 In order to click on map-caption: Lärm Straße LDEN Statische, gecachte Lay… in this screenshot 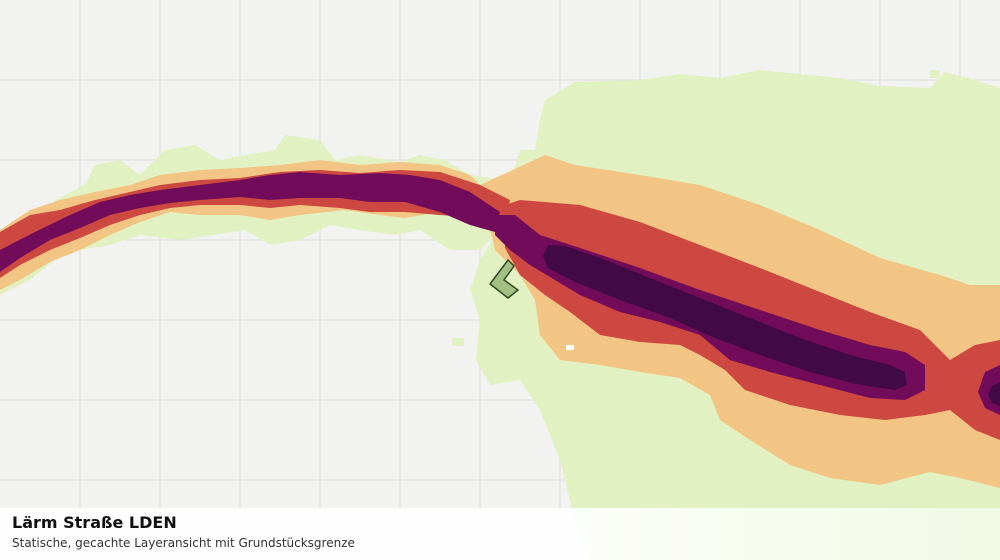, I will do `click(500, 534)`.